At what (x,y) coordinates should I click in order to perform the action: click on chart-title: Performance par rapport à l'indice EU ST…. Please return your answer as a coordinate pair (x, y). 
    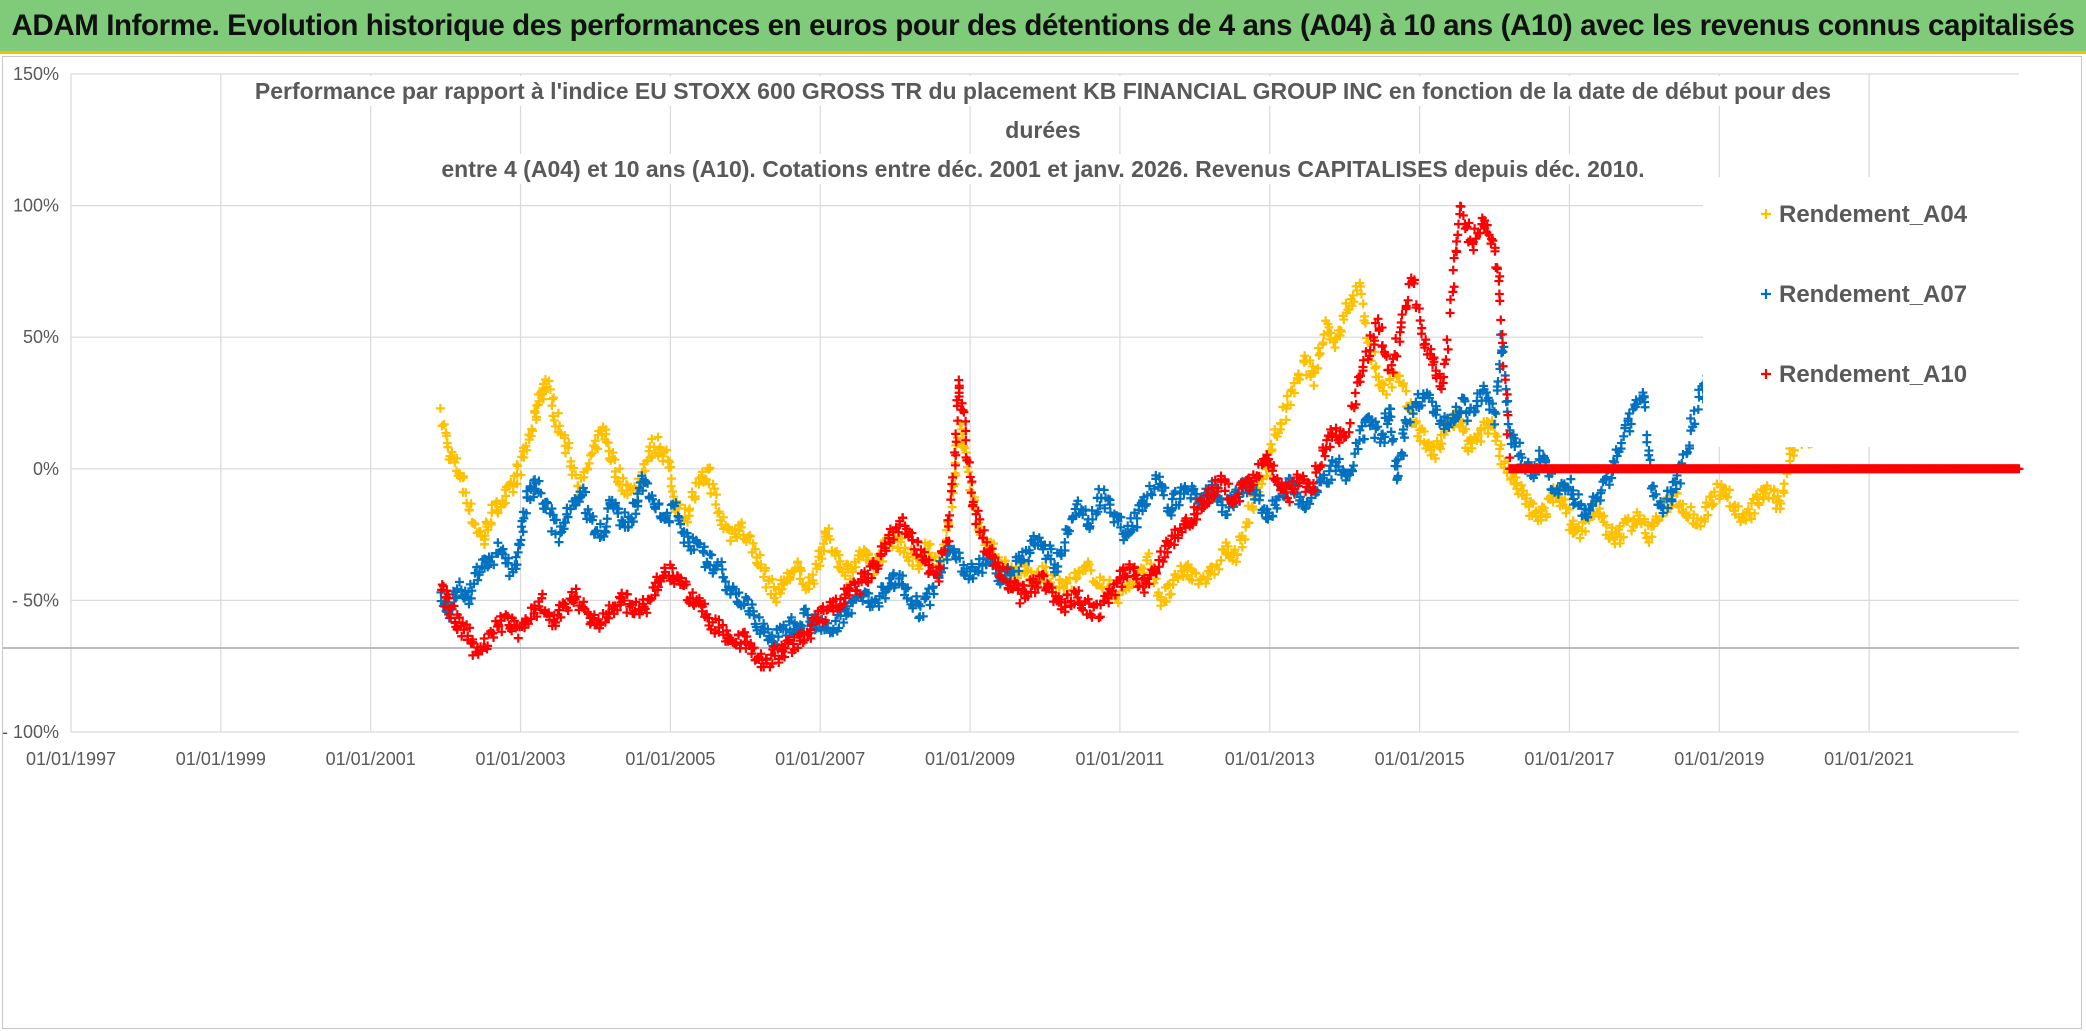
    Looking at the image, I should click on (1043, 130).